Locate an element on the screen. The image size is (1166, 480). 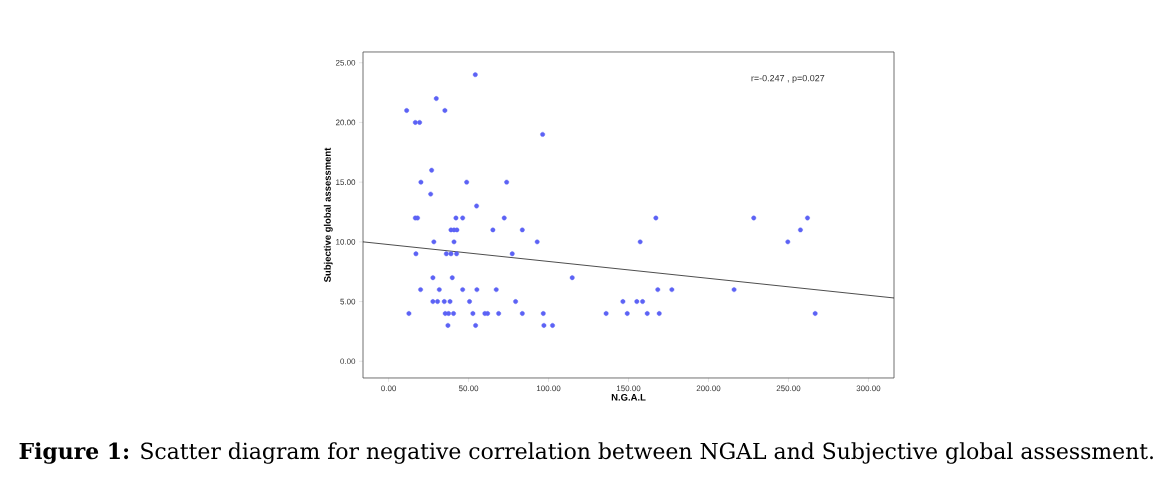
y-axis-title: Subjective global assessment is located at coordinates (328, 215).